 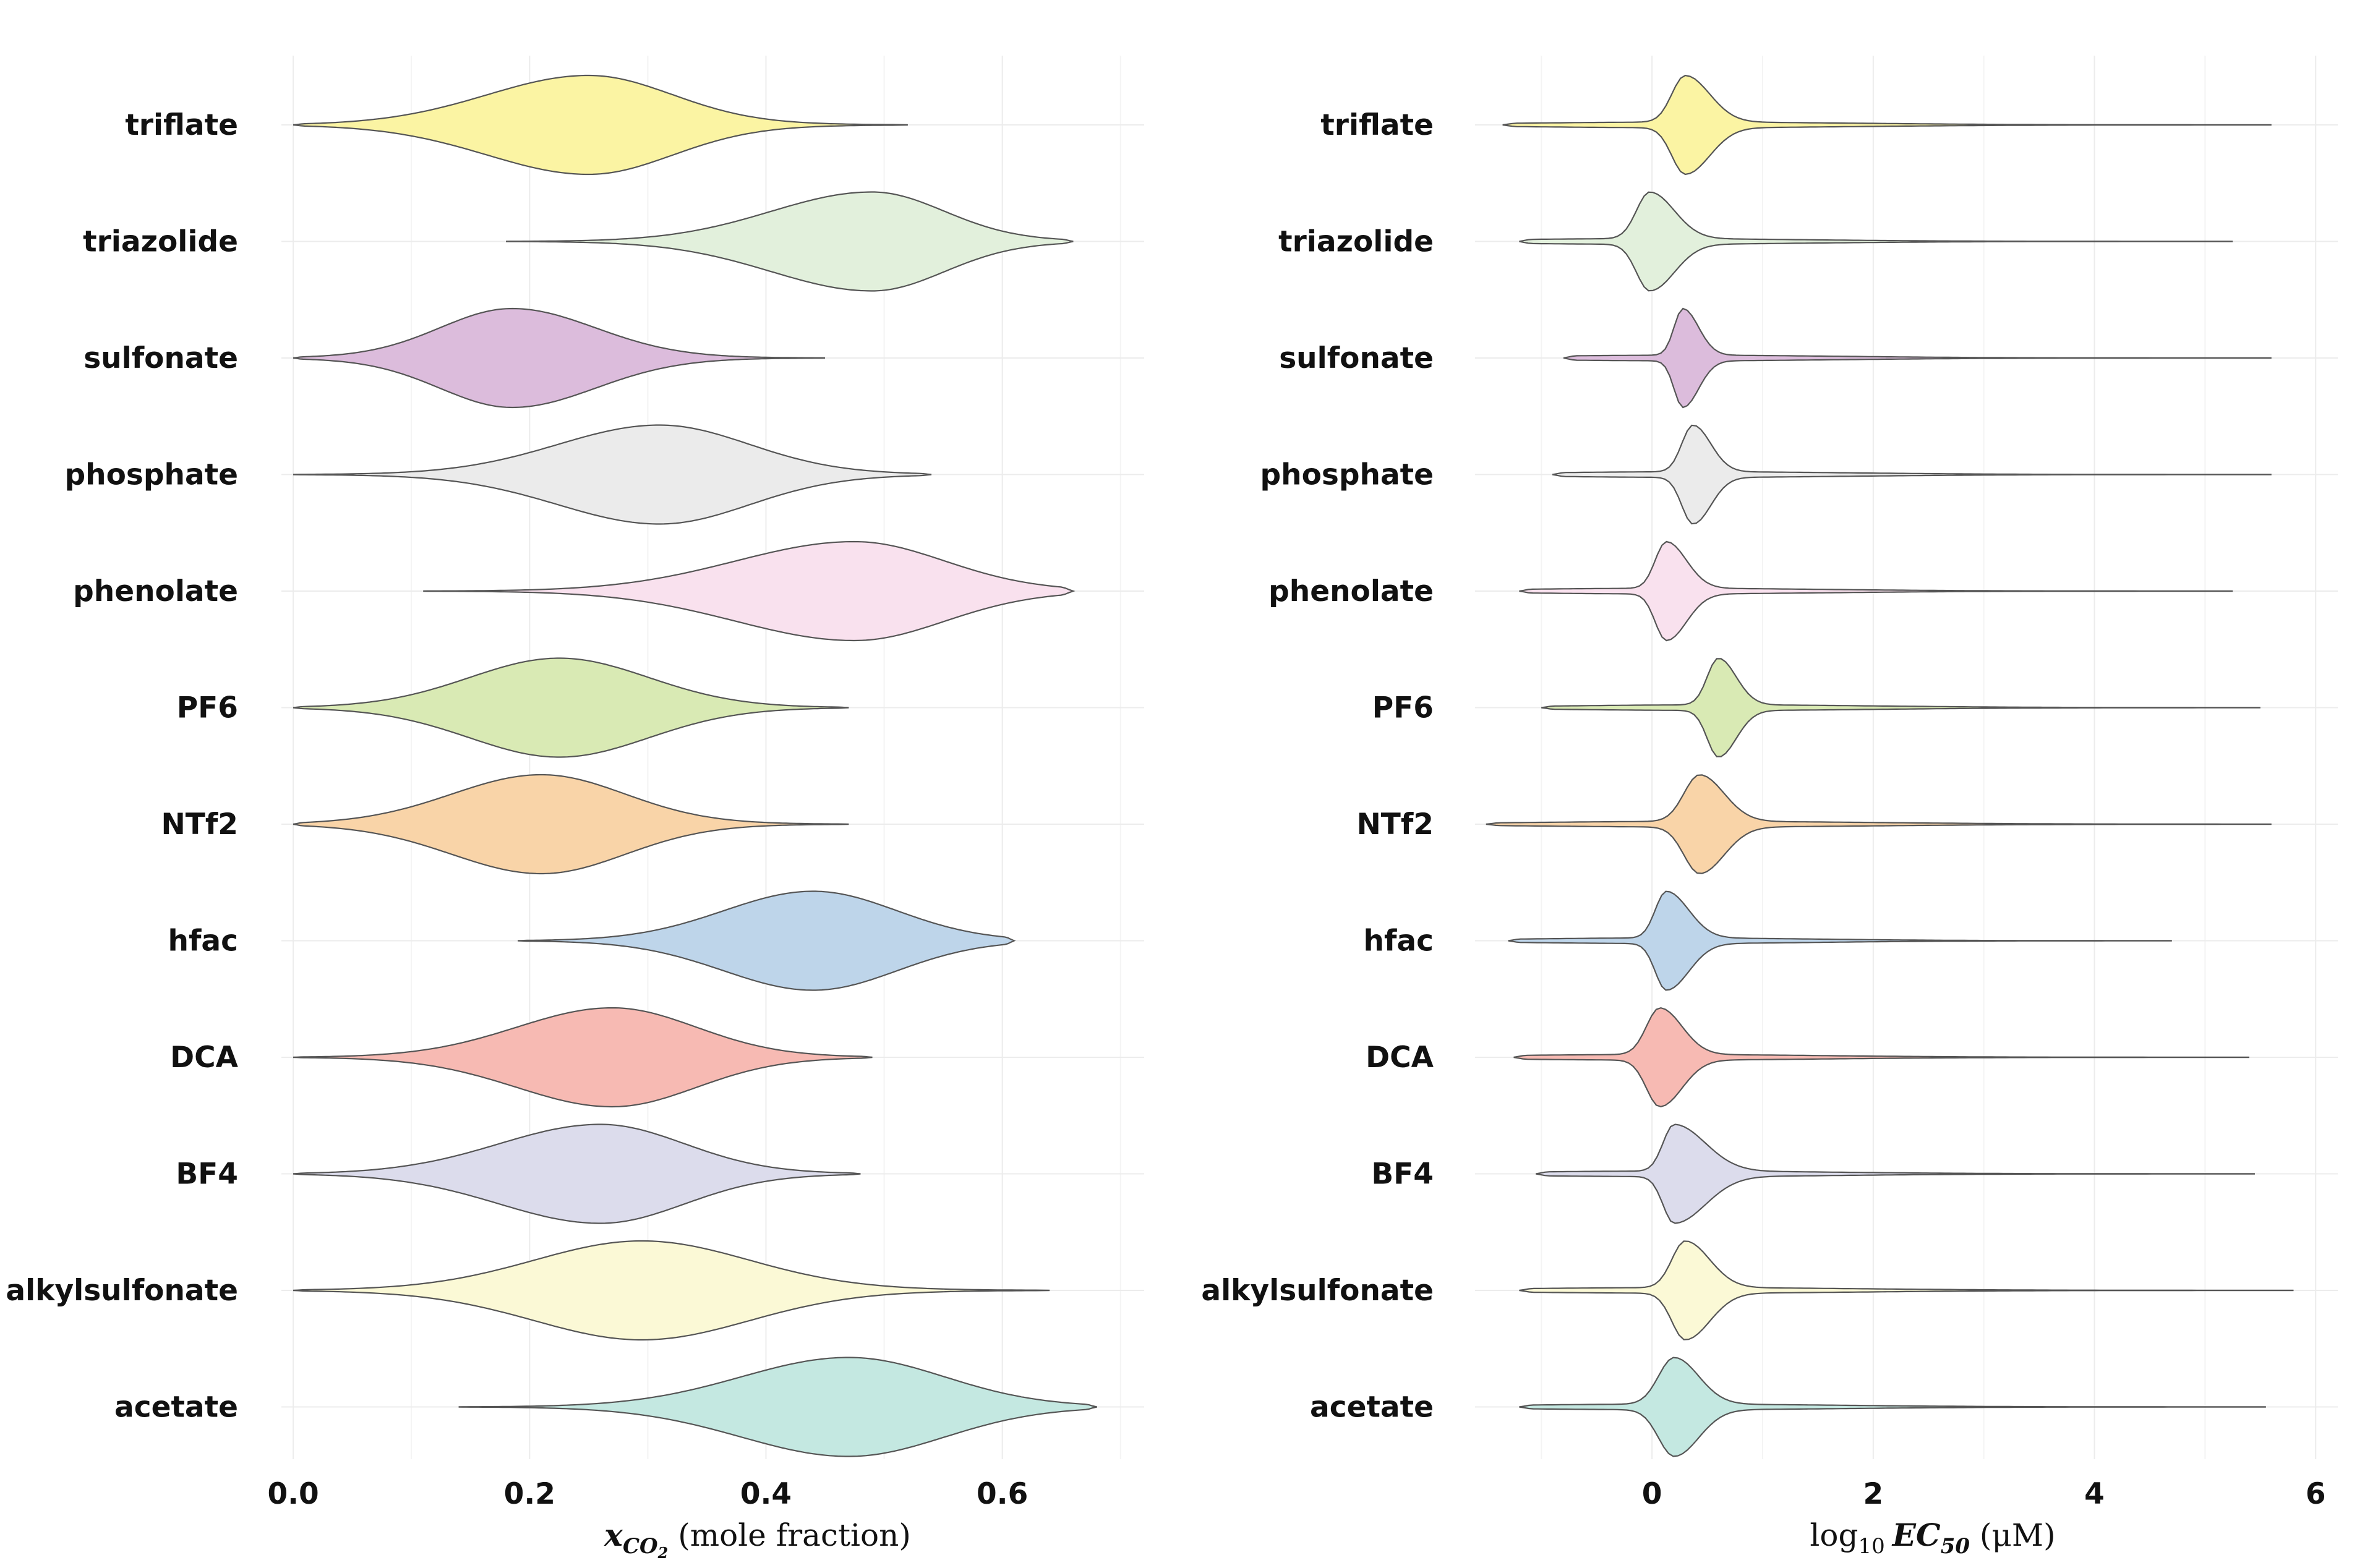 What do you see at coordinates (766, 1494) in the screenshot?
I see `x-tick-label-left: 0.4` at bounding box center [766, 1494].